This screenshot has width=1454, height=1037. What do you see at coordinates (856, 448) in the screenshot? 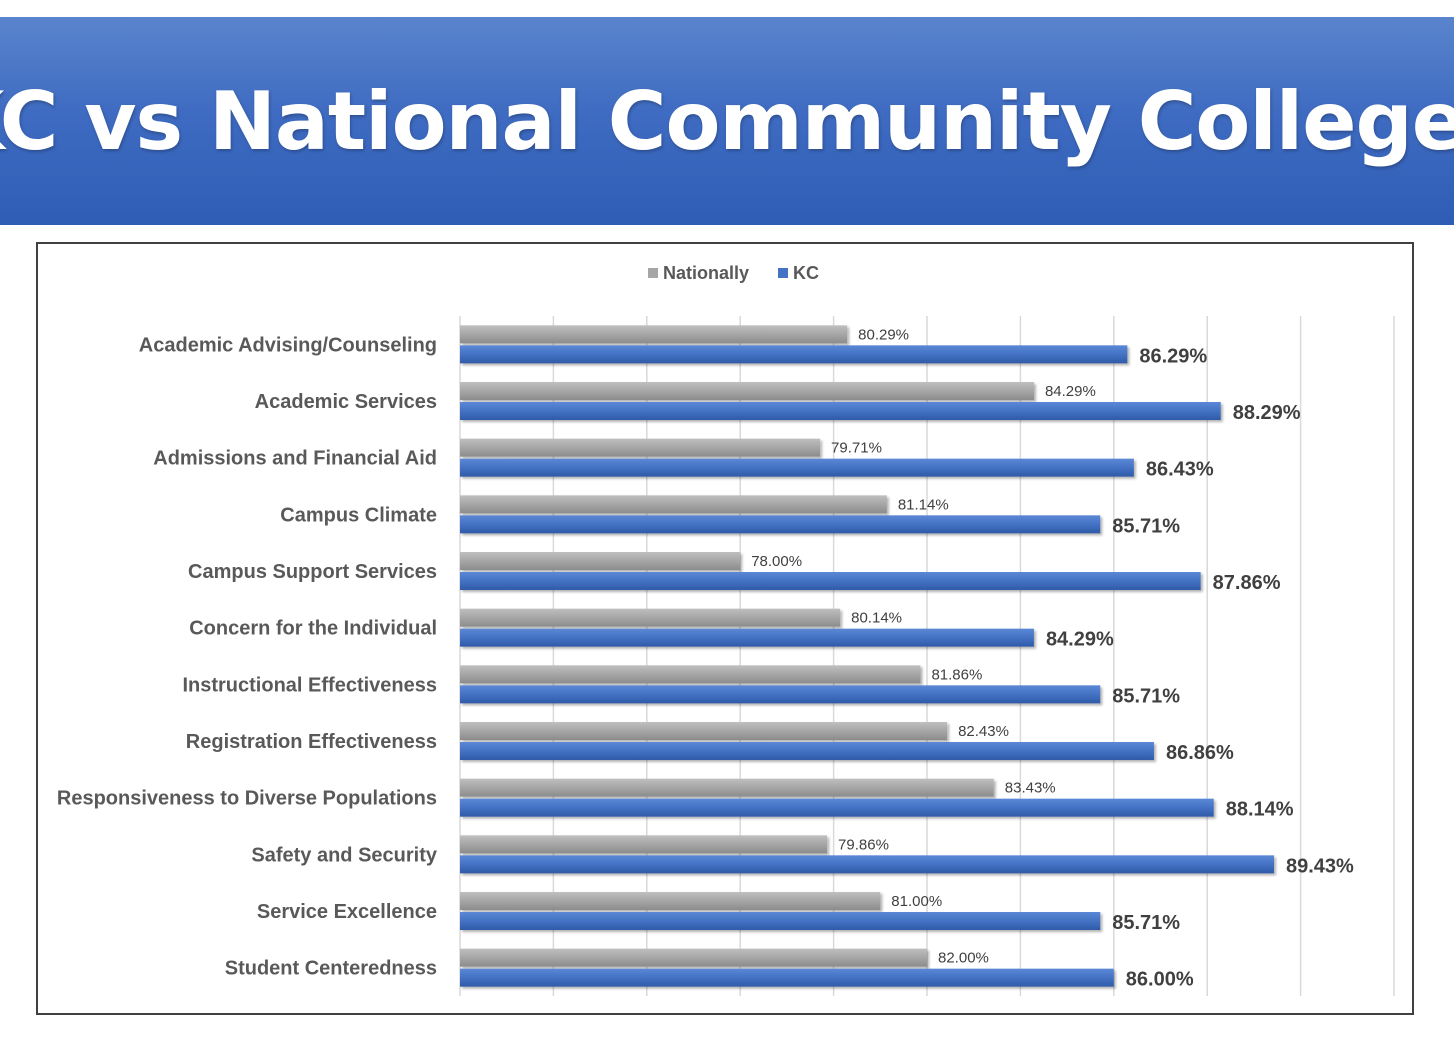
I see `data-label-nationally: 79.71%` at bounding box center [856, 448].